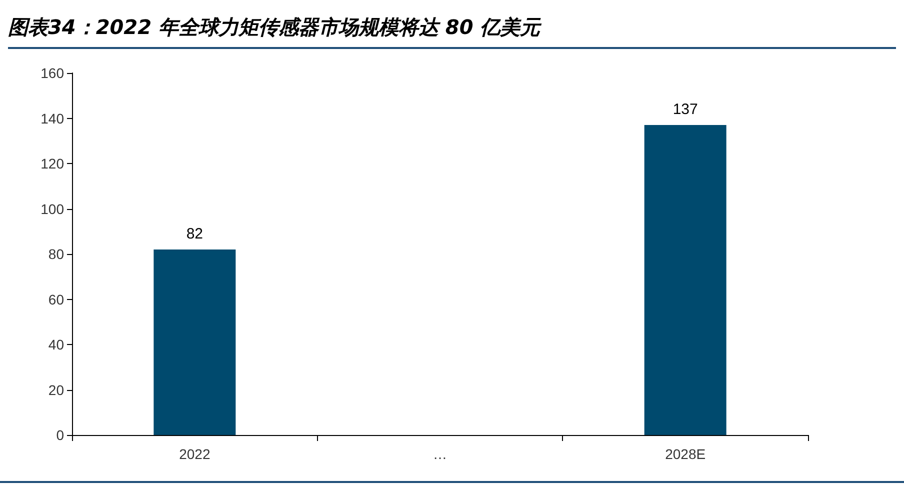 This screenshot has width=904, height=493. What do you see at coordinates (52, 73) in the screenshot?
I see `y-tick-label: 160` at bounding box center [52, 73].